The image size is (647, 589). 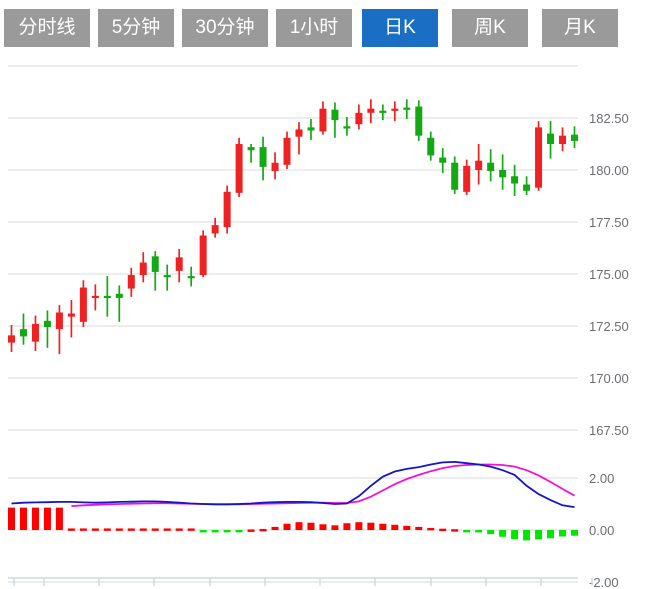 I want to click on timeframe-tab-bar: 分时线 5分钟 30分钟 1小时 日K 周K 月K, so click(x=323, y=27).